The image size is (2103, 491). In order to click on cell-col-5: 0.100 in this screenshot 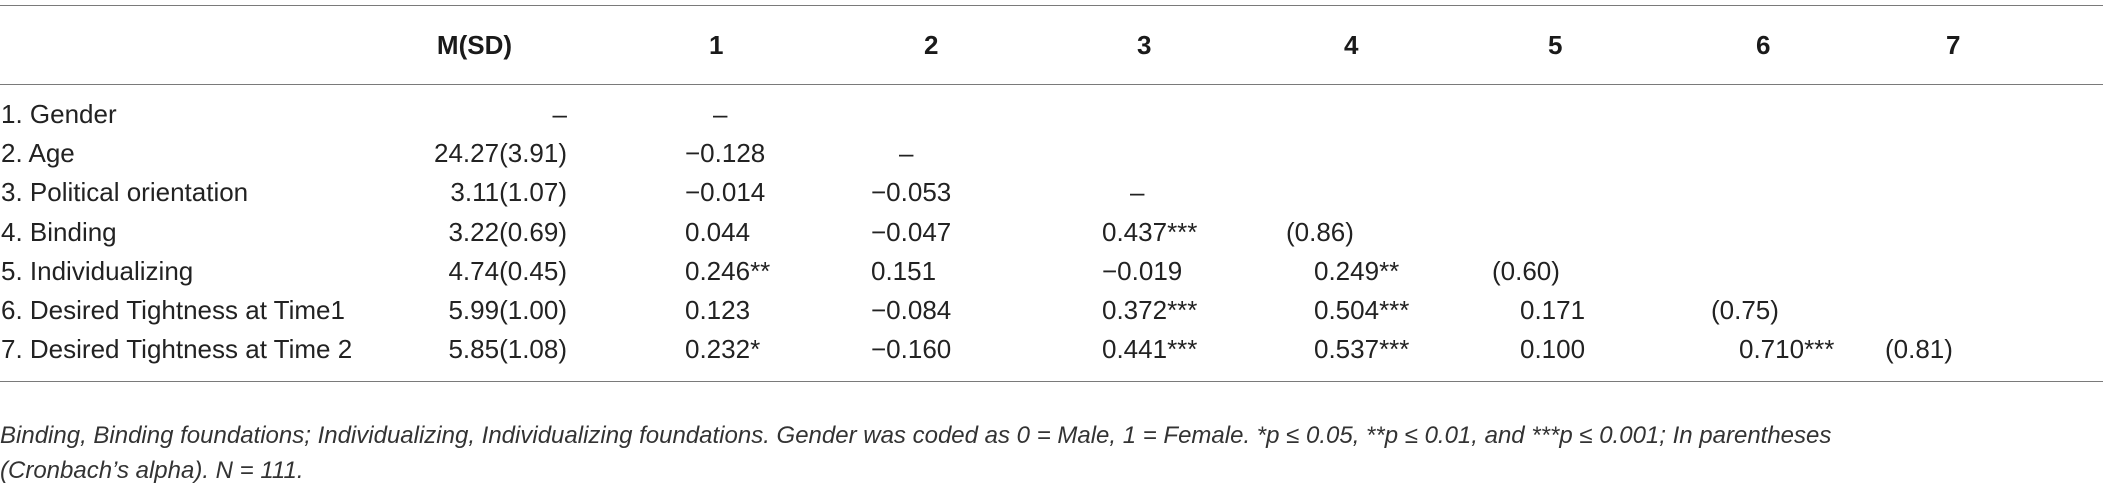, I will do `click(1503, 356)`.